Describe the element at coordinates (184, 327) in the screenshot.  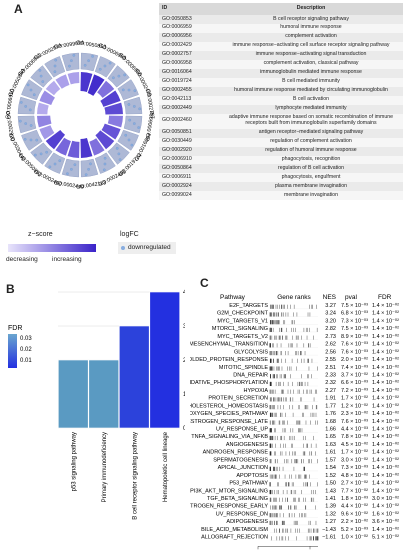
I see `y-tick-label: 3` at that location.